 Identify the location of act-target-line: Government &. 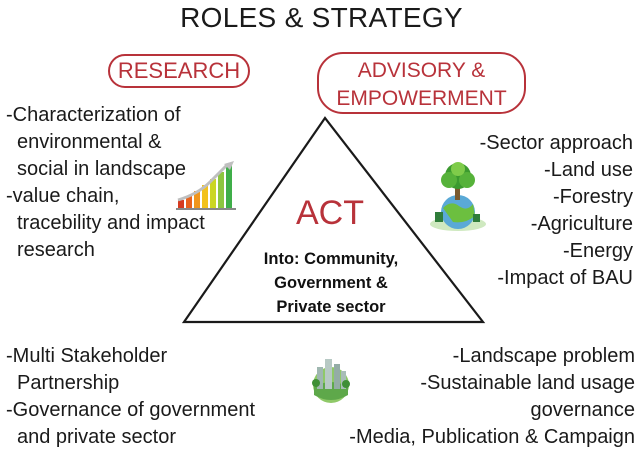
(331, 283).